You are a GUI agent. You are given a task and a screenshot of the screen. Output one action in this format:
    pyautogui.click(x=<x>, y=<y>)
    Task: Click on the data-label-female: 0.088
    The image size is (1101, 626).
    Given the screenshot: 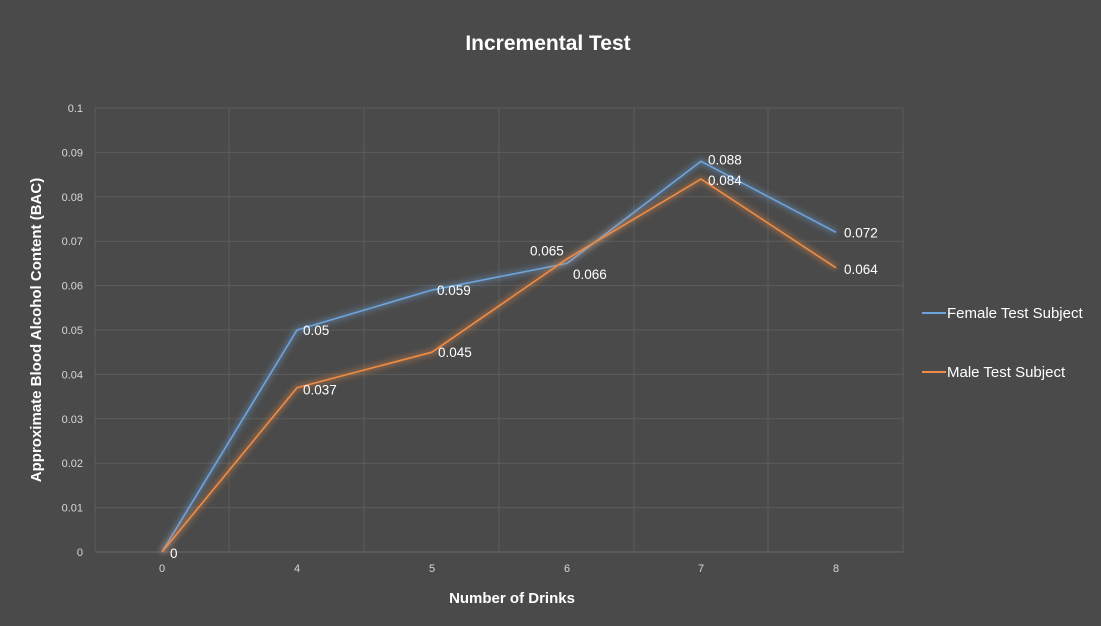 What is the action you would take?
    pyautogui.click(x=725, y=159)
    